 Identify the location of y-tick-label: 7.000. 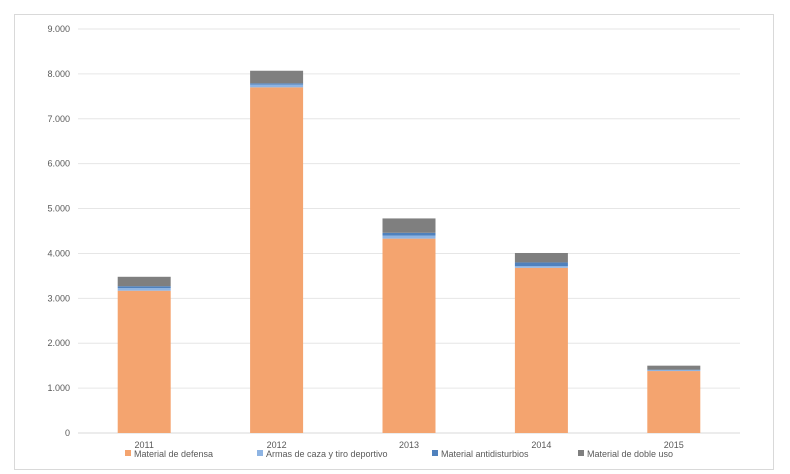
(58, 119).